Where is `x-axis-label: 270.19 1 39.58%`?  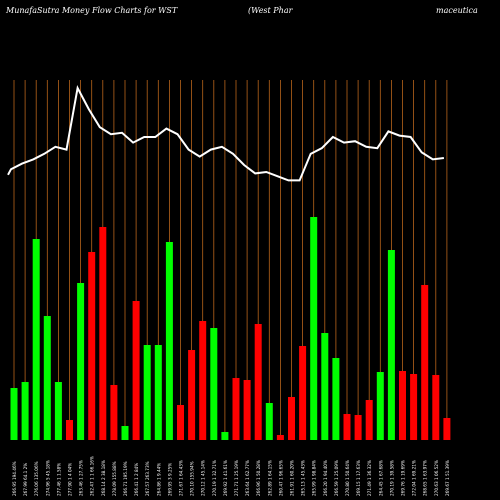
x-axis-label: 270.19 1 39.58% is located at coordinates (391, 478).